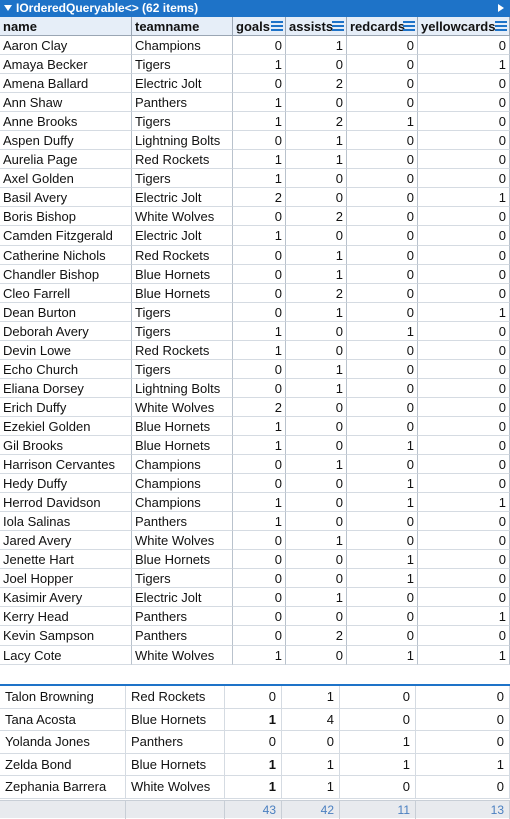 This screenshot has width=510, height=819. What do you see at coordinates (66, 598) in the screenshot?
I see `cell-name: Kasimir Avery` at bounding box center [66, 598].